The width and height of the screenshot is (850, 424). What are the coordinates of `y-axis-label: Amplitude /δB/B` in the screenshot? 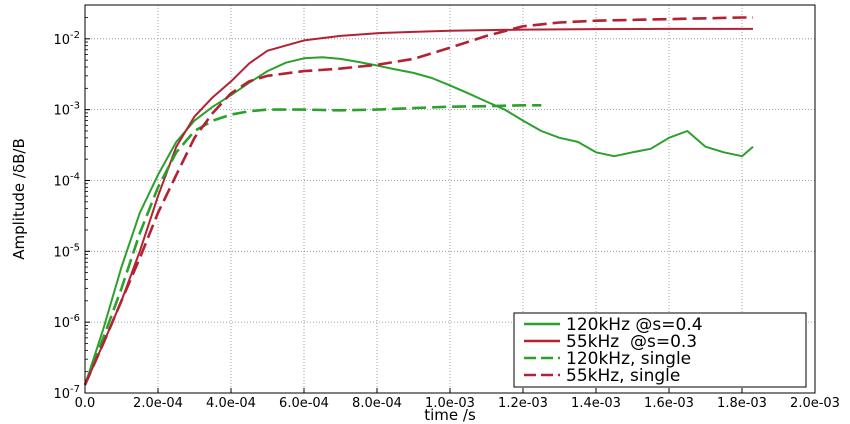 It's located at (19, 199).